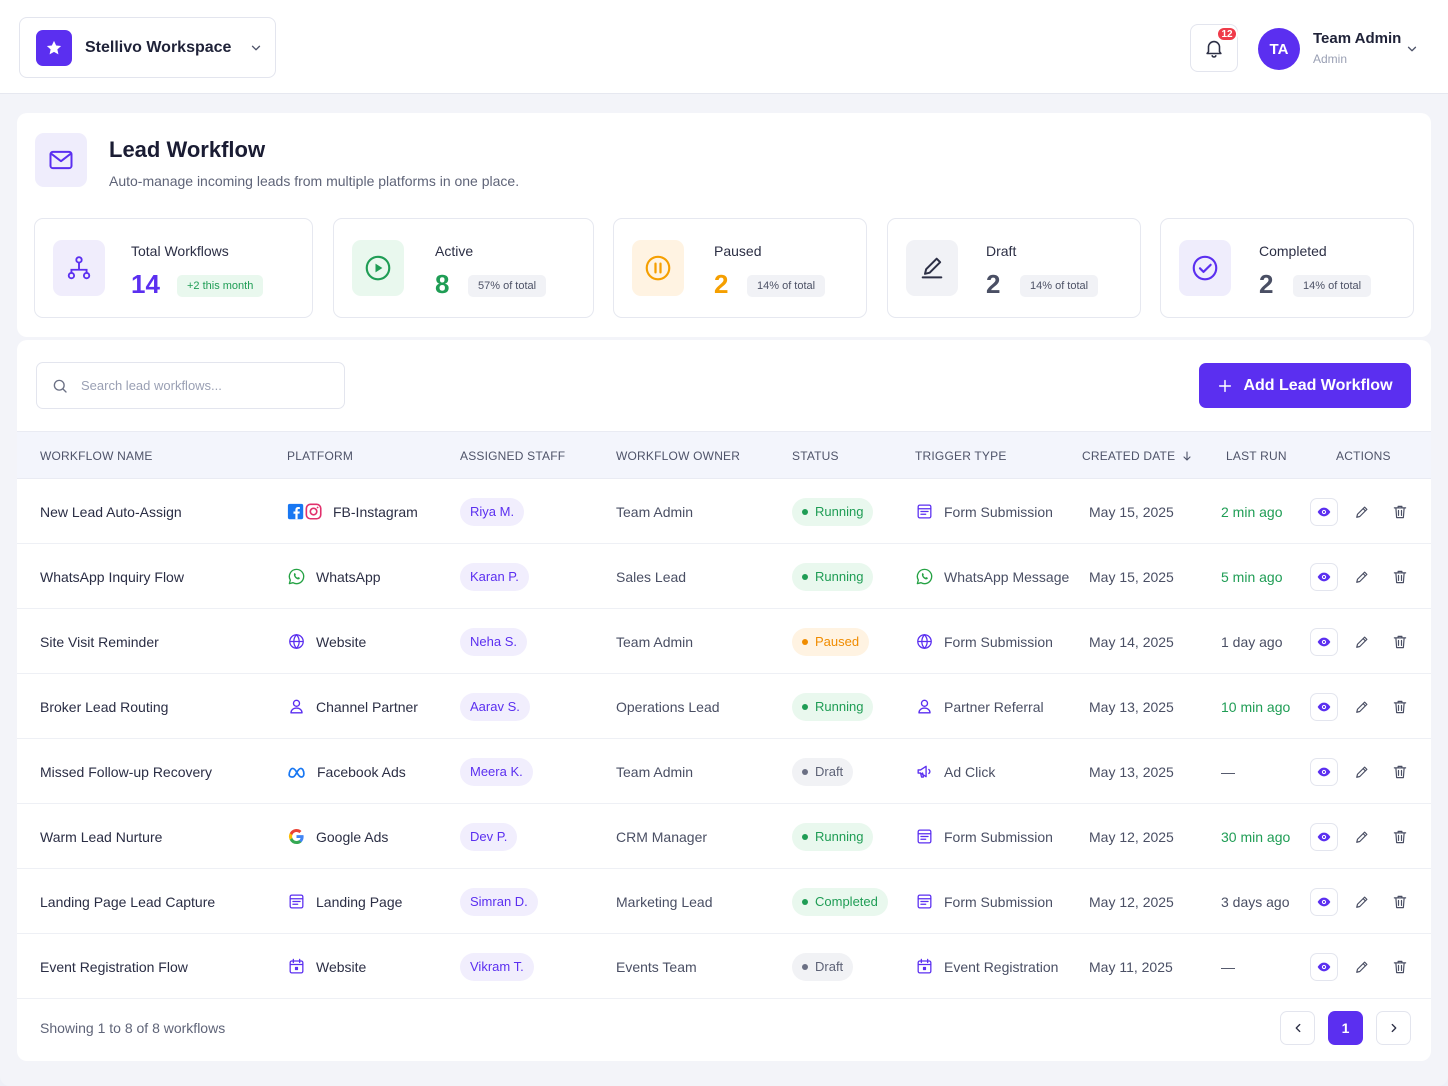 The height and width of the screenshot is (1086, 1448). I want to click on staff-badge: Karan P., so click(494, 576).